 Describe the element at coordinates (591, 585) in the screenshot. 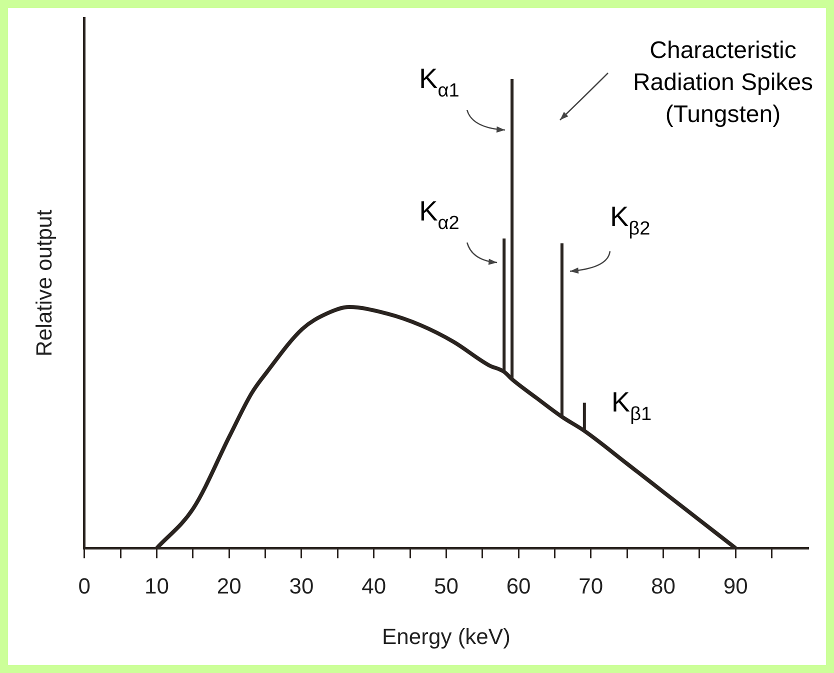

I see `x-tick-label: 70` at that location.